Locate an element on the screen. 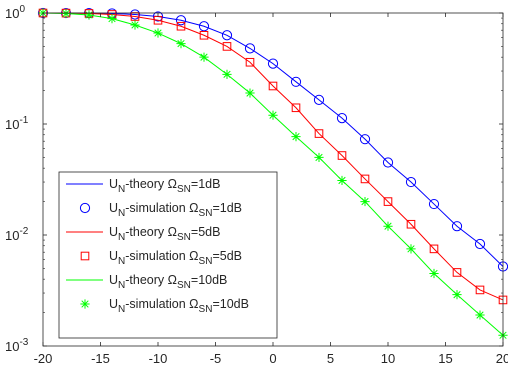 This screenshot has height=373, width=508. x-tick-label: -20 is located at coordinates (43, 358).